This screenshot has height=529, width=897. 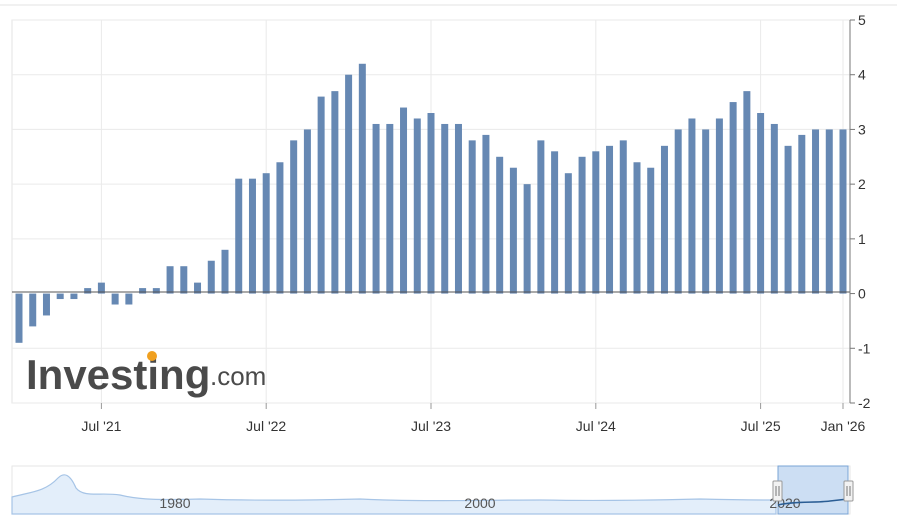 I want to click on x-tick-label: Jul '24, so click(x=596, y=426).